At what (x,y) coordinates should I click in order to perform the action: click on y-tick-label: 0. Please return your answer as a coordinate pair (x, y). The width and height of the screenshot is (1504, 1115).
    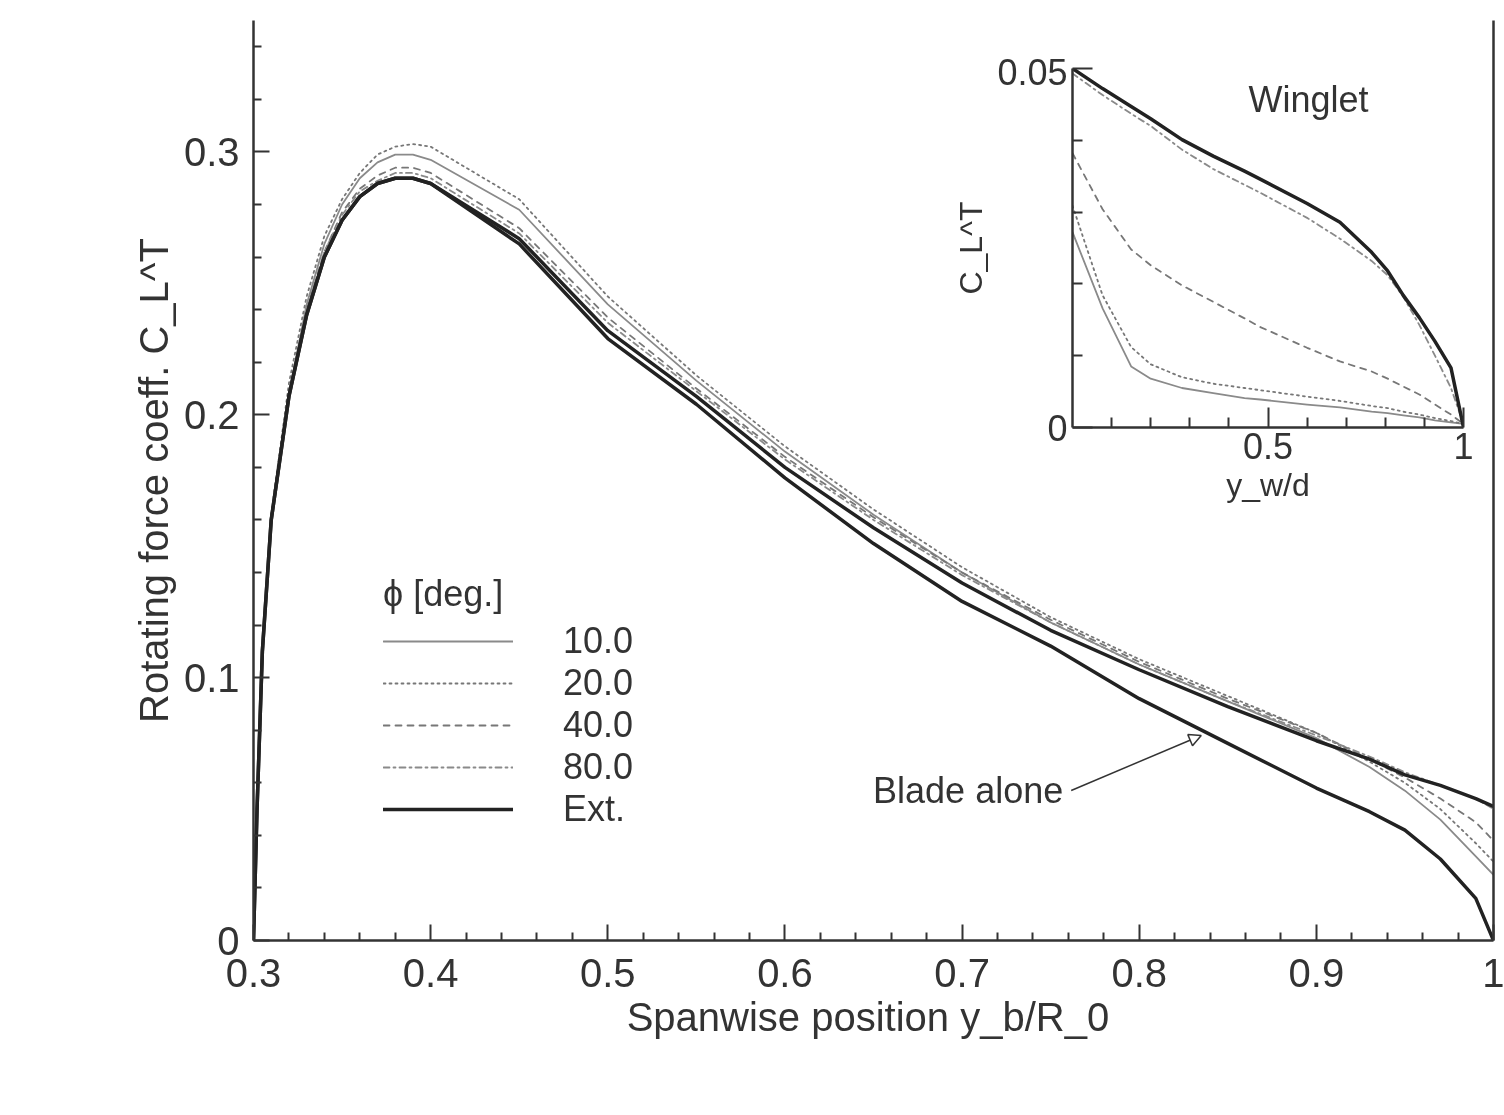
    Looking at the image, I should click on (1057, 428).